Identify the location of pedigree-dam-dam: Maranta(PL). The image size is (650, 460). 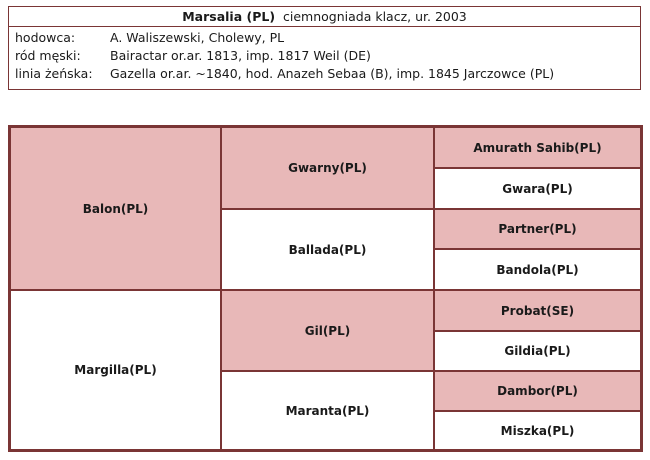
(327, 410).